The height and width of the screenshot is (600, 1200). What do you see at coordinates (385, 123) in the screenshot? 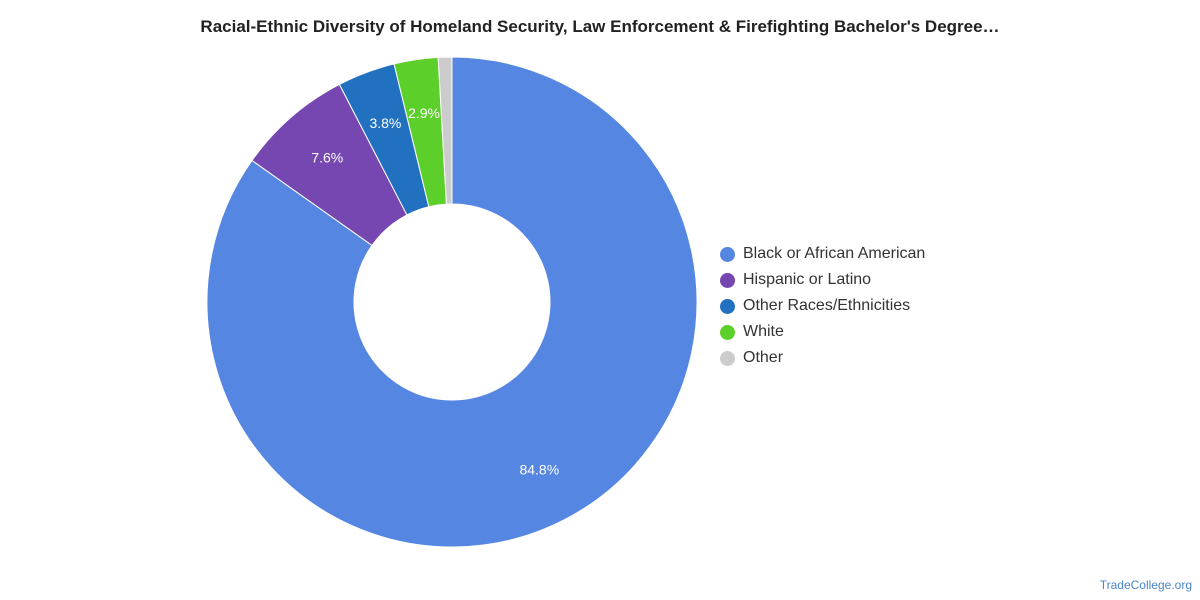
I see `slice-label-other-races-ethnicities: 3.8%` at bounding box center [385, 123].